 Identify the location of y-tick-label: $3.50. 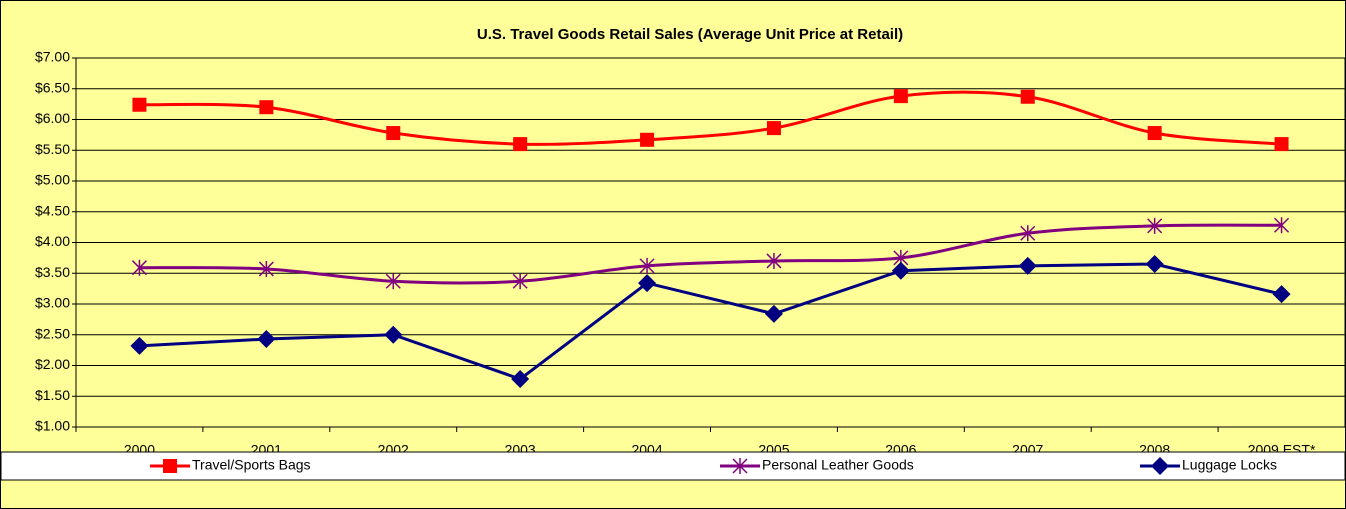
(52, 272).